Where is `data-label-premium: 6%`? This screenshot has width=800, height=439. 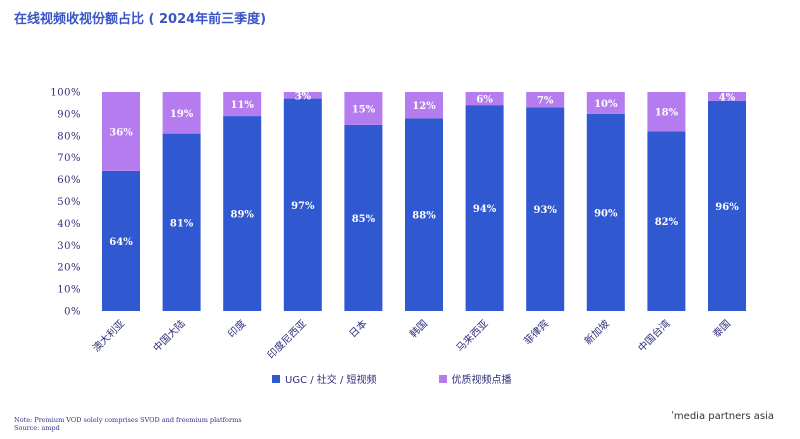 data-label-premium: 6% is located at coordinates (484, 100).